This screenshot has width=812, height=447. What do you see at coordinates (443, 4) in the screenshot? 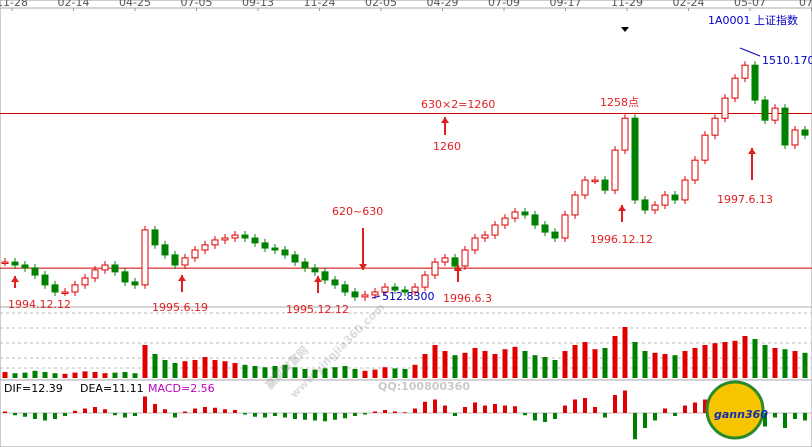
I see `x-tick-label: 04-29` at bounding box center [443, 4].